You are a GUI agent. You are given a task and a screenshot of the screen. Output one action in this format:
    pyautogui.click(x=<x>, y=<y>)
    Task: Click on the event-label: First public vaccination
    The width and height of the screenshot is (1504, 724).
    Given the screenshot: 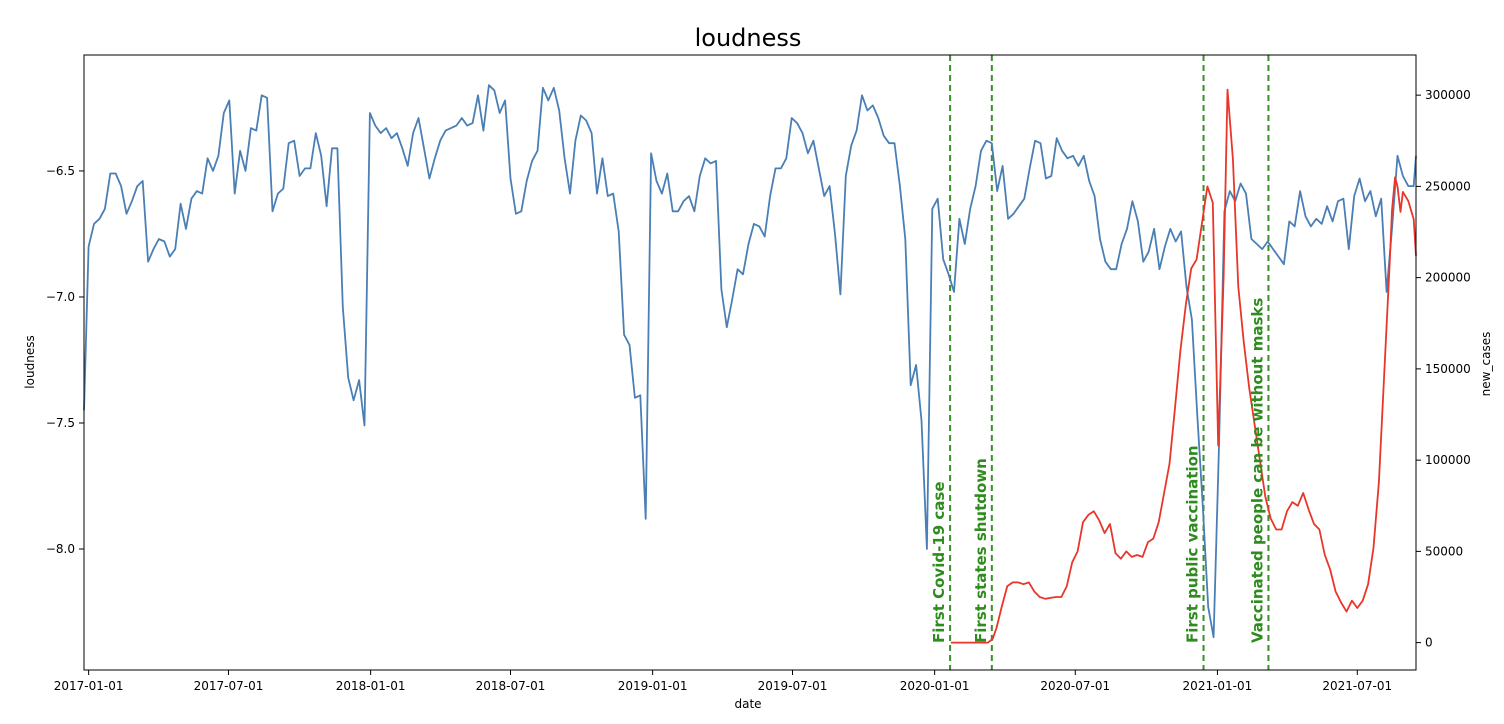 What is the action you would take?
    pyautogui.click(x=1193, y=544)
    